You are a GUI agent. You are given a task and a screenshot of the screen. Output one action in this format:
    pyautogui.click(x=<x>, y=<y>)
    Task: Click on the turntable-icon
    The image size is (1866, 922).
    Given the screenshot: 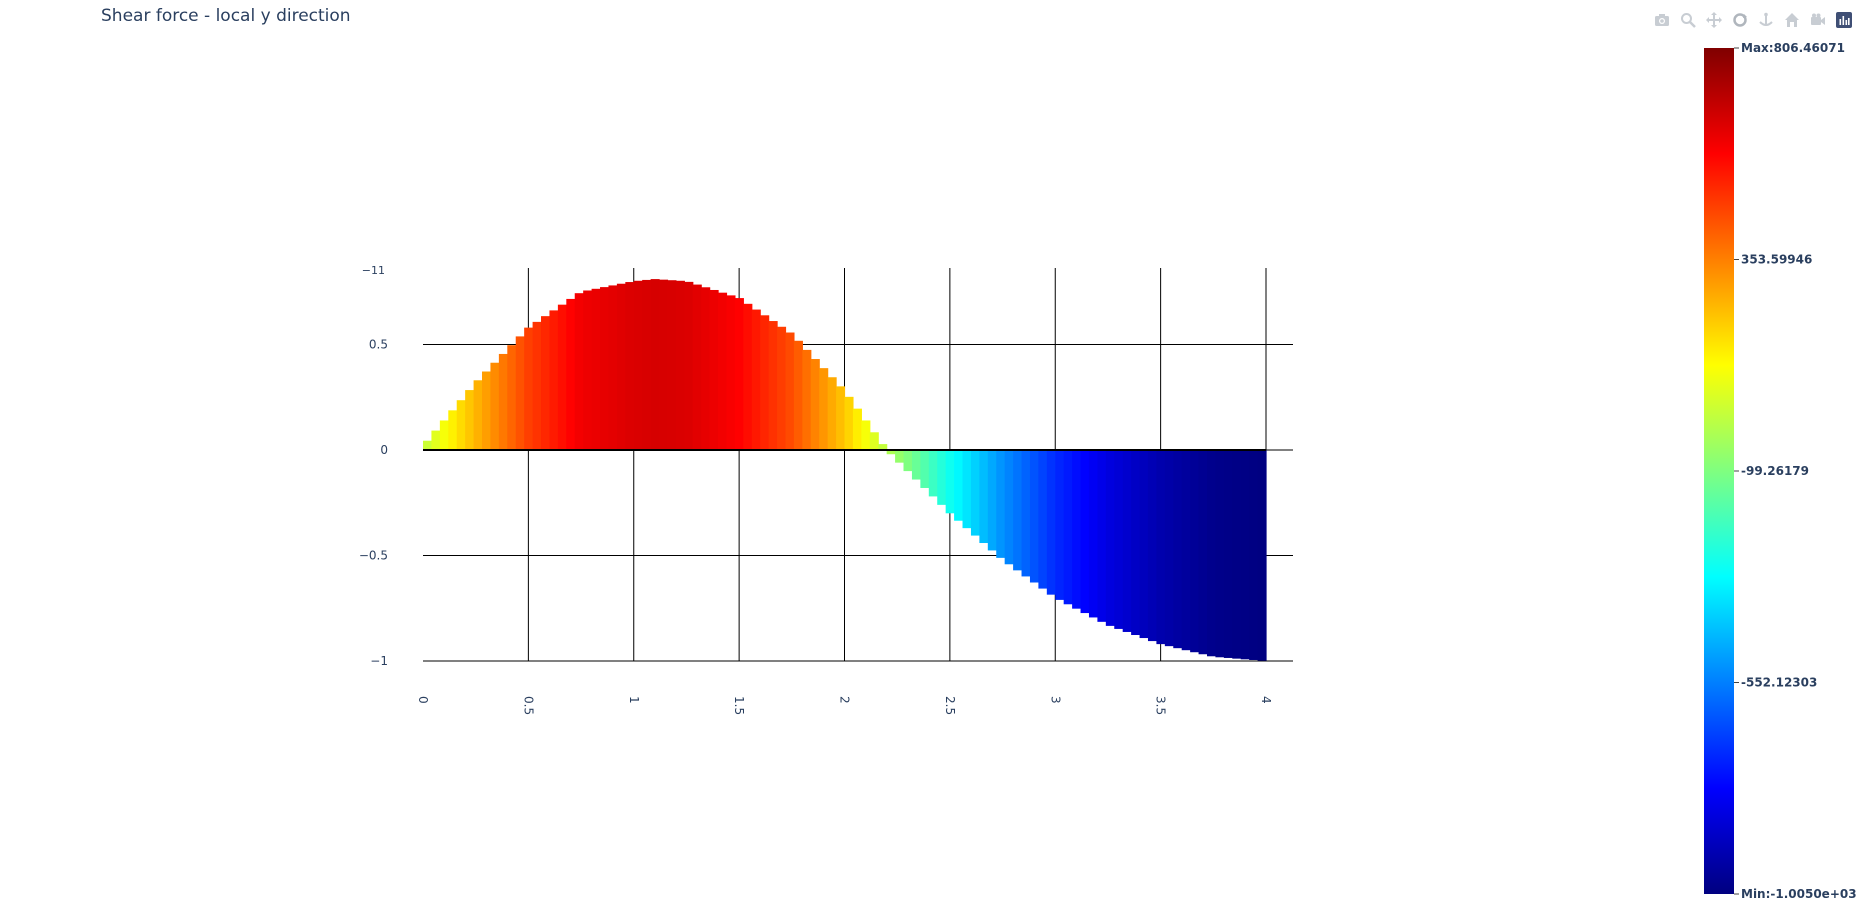 What is the action you would take?
    pyautogui.click(x=1766, y=20)
    